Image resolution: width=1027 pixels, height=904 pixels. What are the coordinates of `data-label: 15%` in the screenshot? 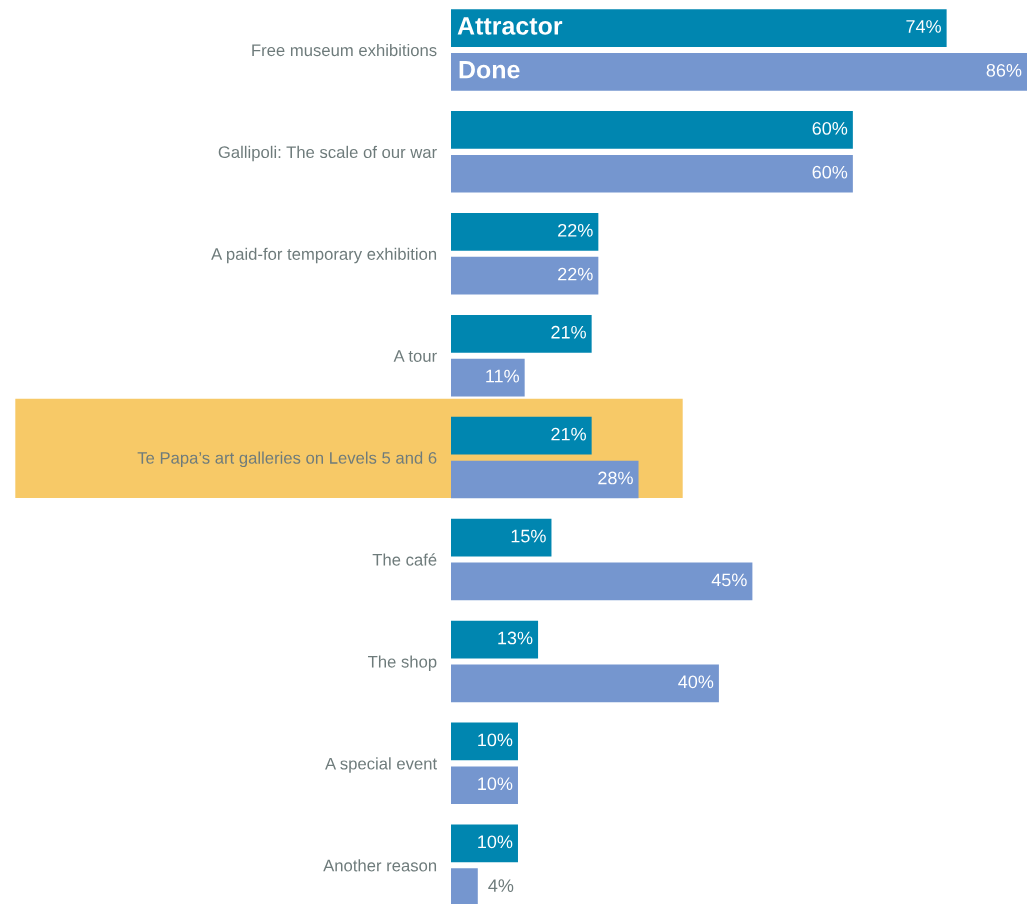 It's located at (528, 536).